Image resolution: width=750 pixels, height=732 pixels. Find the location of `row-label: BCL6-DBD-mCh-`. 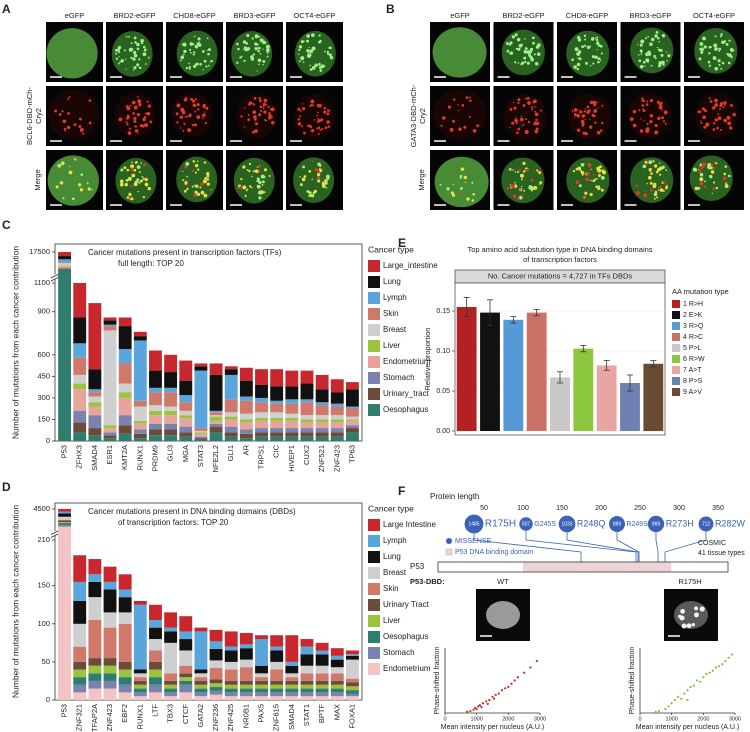

row-label: BCL6-DBD-mCh- is located at coordinates (29, 116).